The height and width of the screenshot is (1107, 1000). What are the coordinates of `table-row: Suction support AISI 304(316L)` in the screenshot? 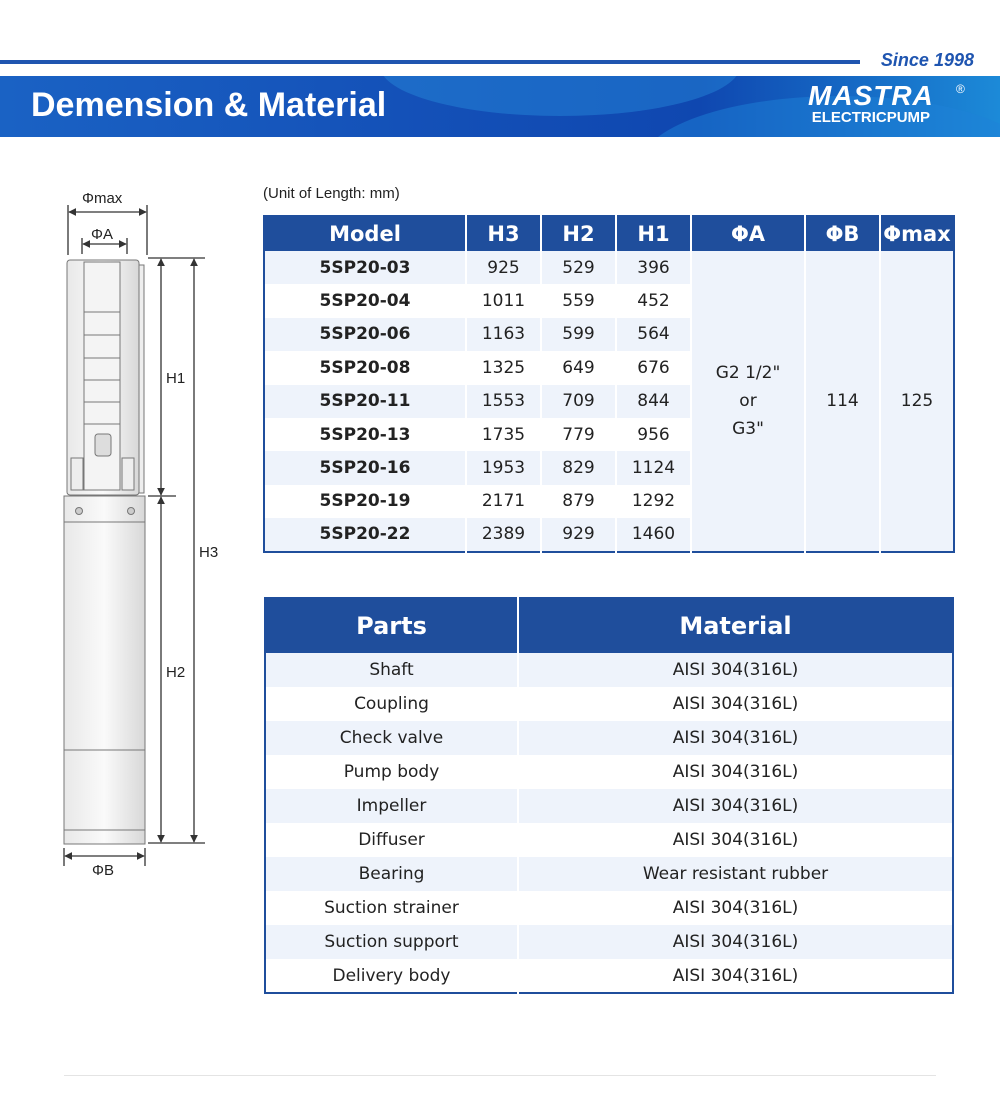 It's located at (609, 942).